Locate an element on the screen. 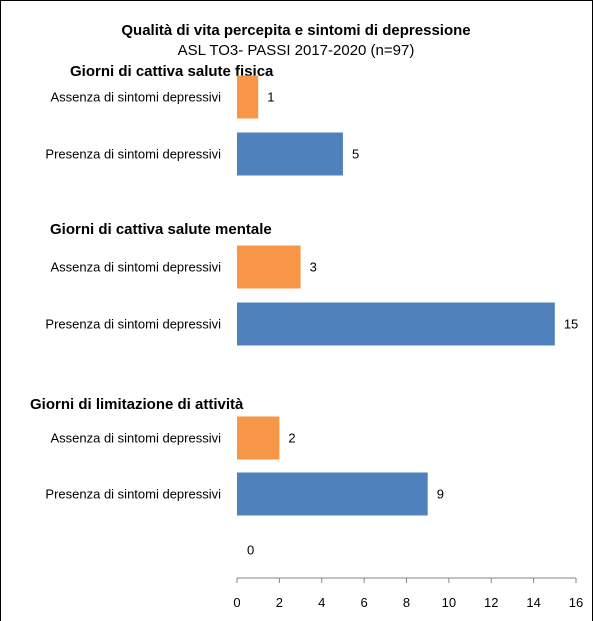 The width and height of the screenshot is (593, 621). x-tick-label: 2 is located at coordinates (279, 602).